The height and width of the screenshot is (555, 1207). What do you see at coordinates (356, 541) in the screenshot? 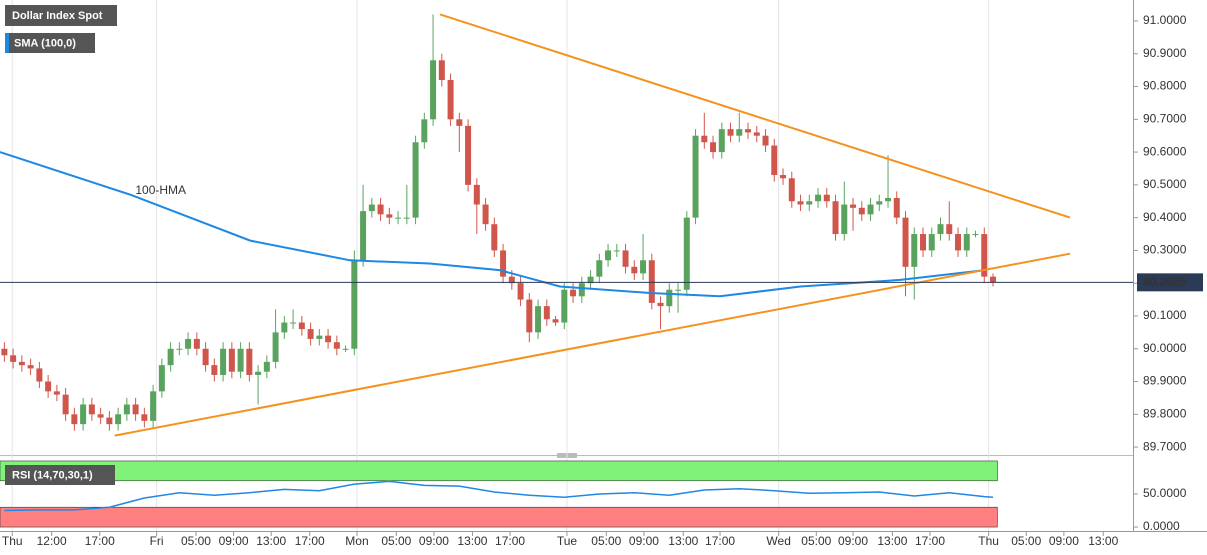
I see `x-tick-label: Mon` at bounding box center [356, 541].